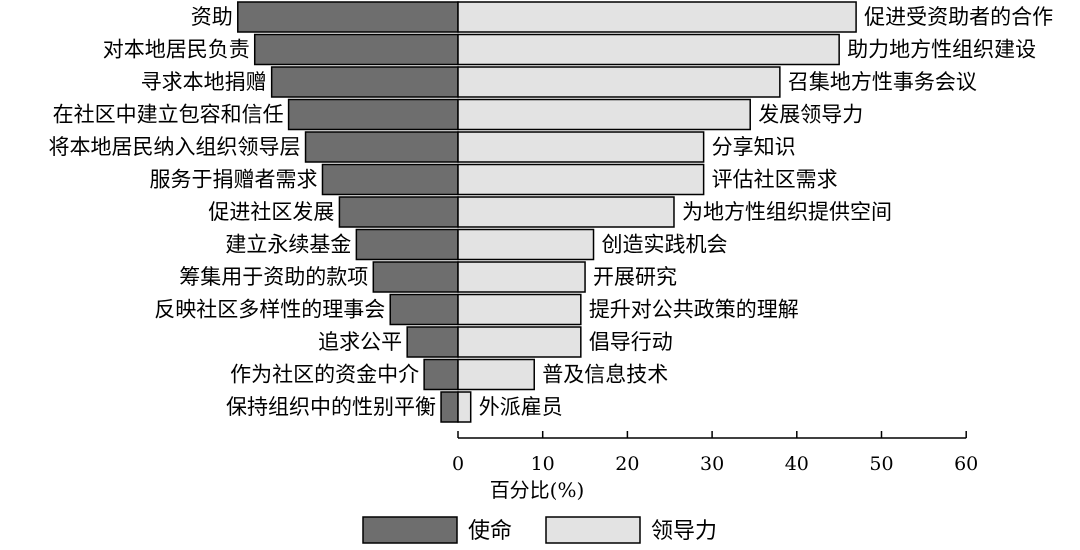 The image size is (1080, 550). What do you see at coordinates (175, 147) in the screenshot?
I see `mission-category-label: 将本地居民纳入组织领导层` at bounding box center [175, 147].